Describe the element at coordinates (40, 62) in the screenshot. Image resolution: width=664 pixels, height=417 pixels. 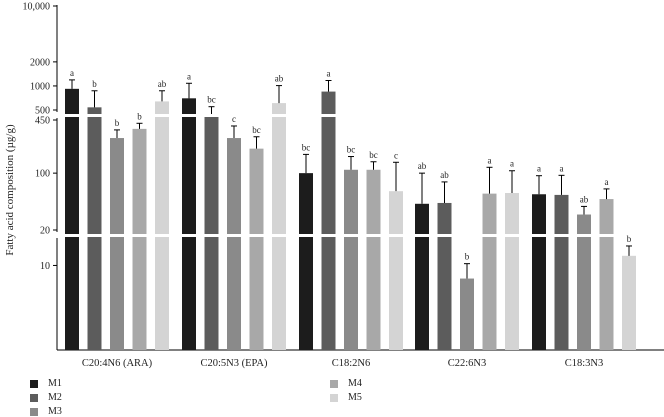
I see `y-tick-label: 2000` at that location.